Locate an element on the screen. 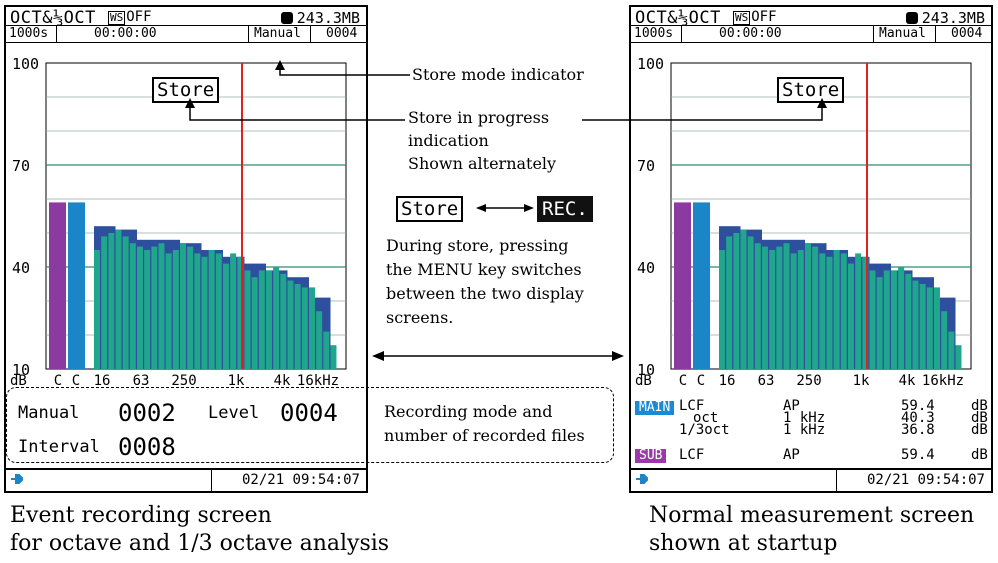 Image resolution: width=998 pixels, height=563 pixels. y-tick-label: 40 is located at coordinates (646, 268).